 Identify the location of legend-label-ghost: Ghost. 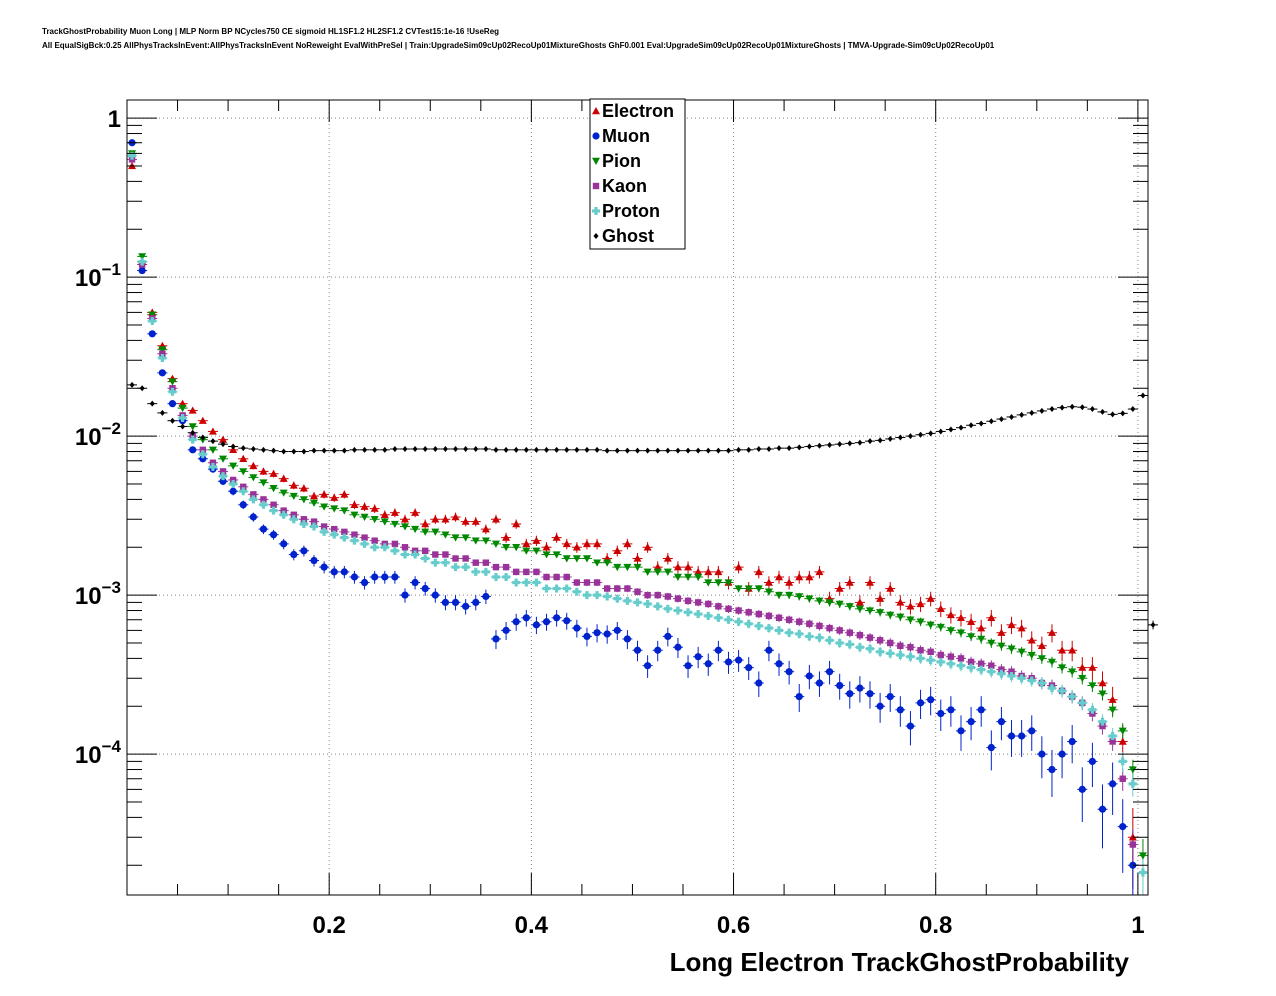
(628, 236).